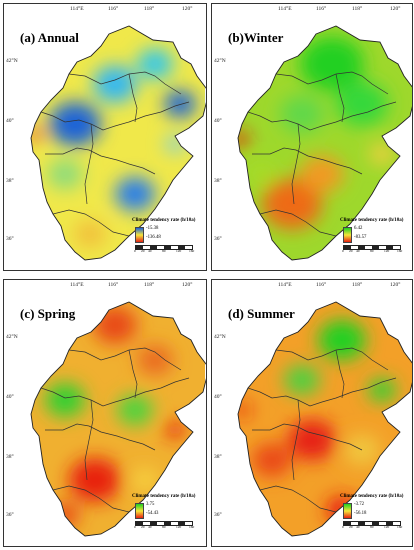  Describe the element at coordinates (152, 228) in the screenshot. I see `legend-high-value: -15.38` at that location.